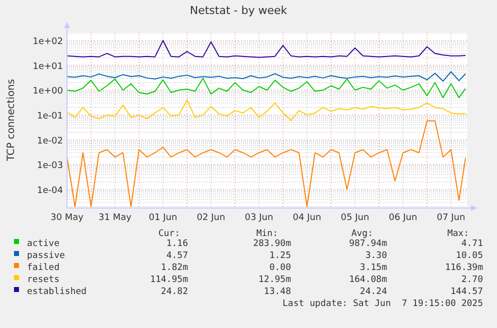 This screenshot has width=497, height=328. Describe the element at coordinates (376, 256) in the screenshot. I see `text: 3.30` at that location.